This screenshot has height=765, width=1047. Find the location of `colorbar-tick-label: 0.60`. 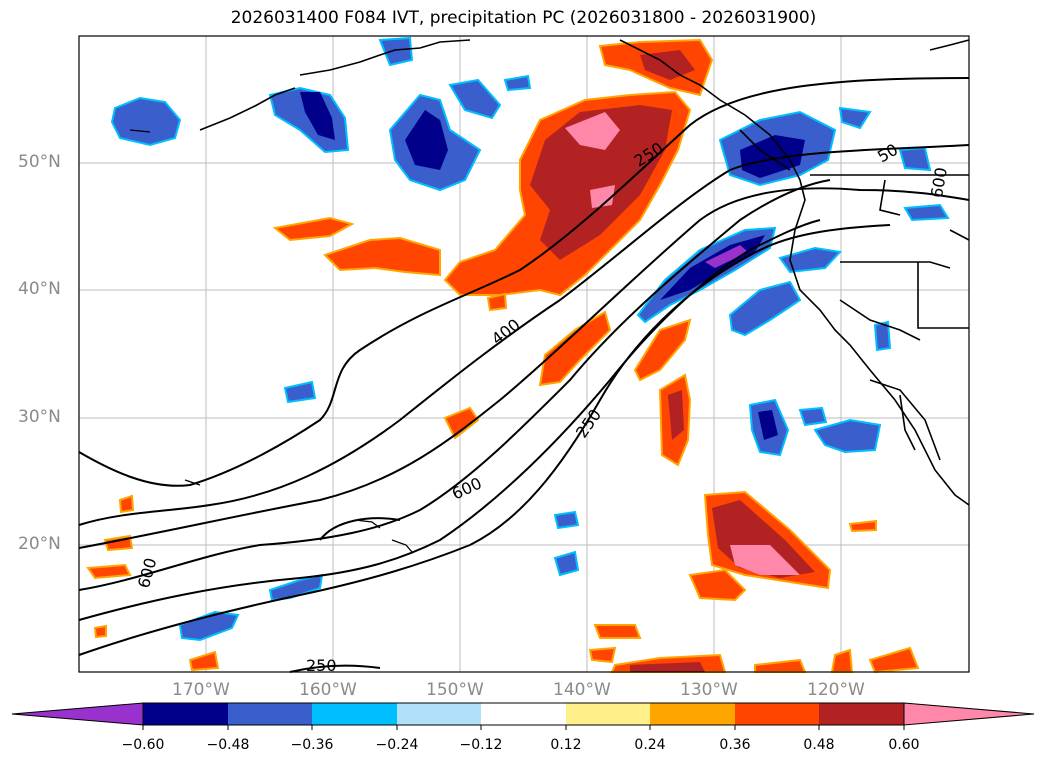

colorbar-tick-label: 0.60 is located at coordinates (904, 745).